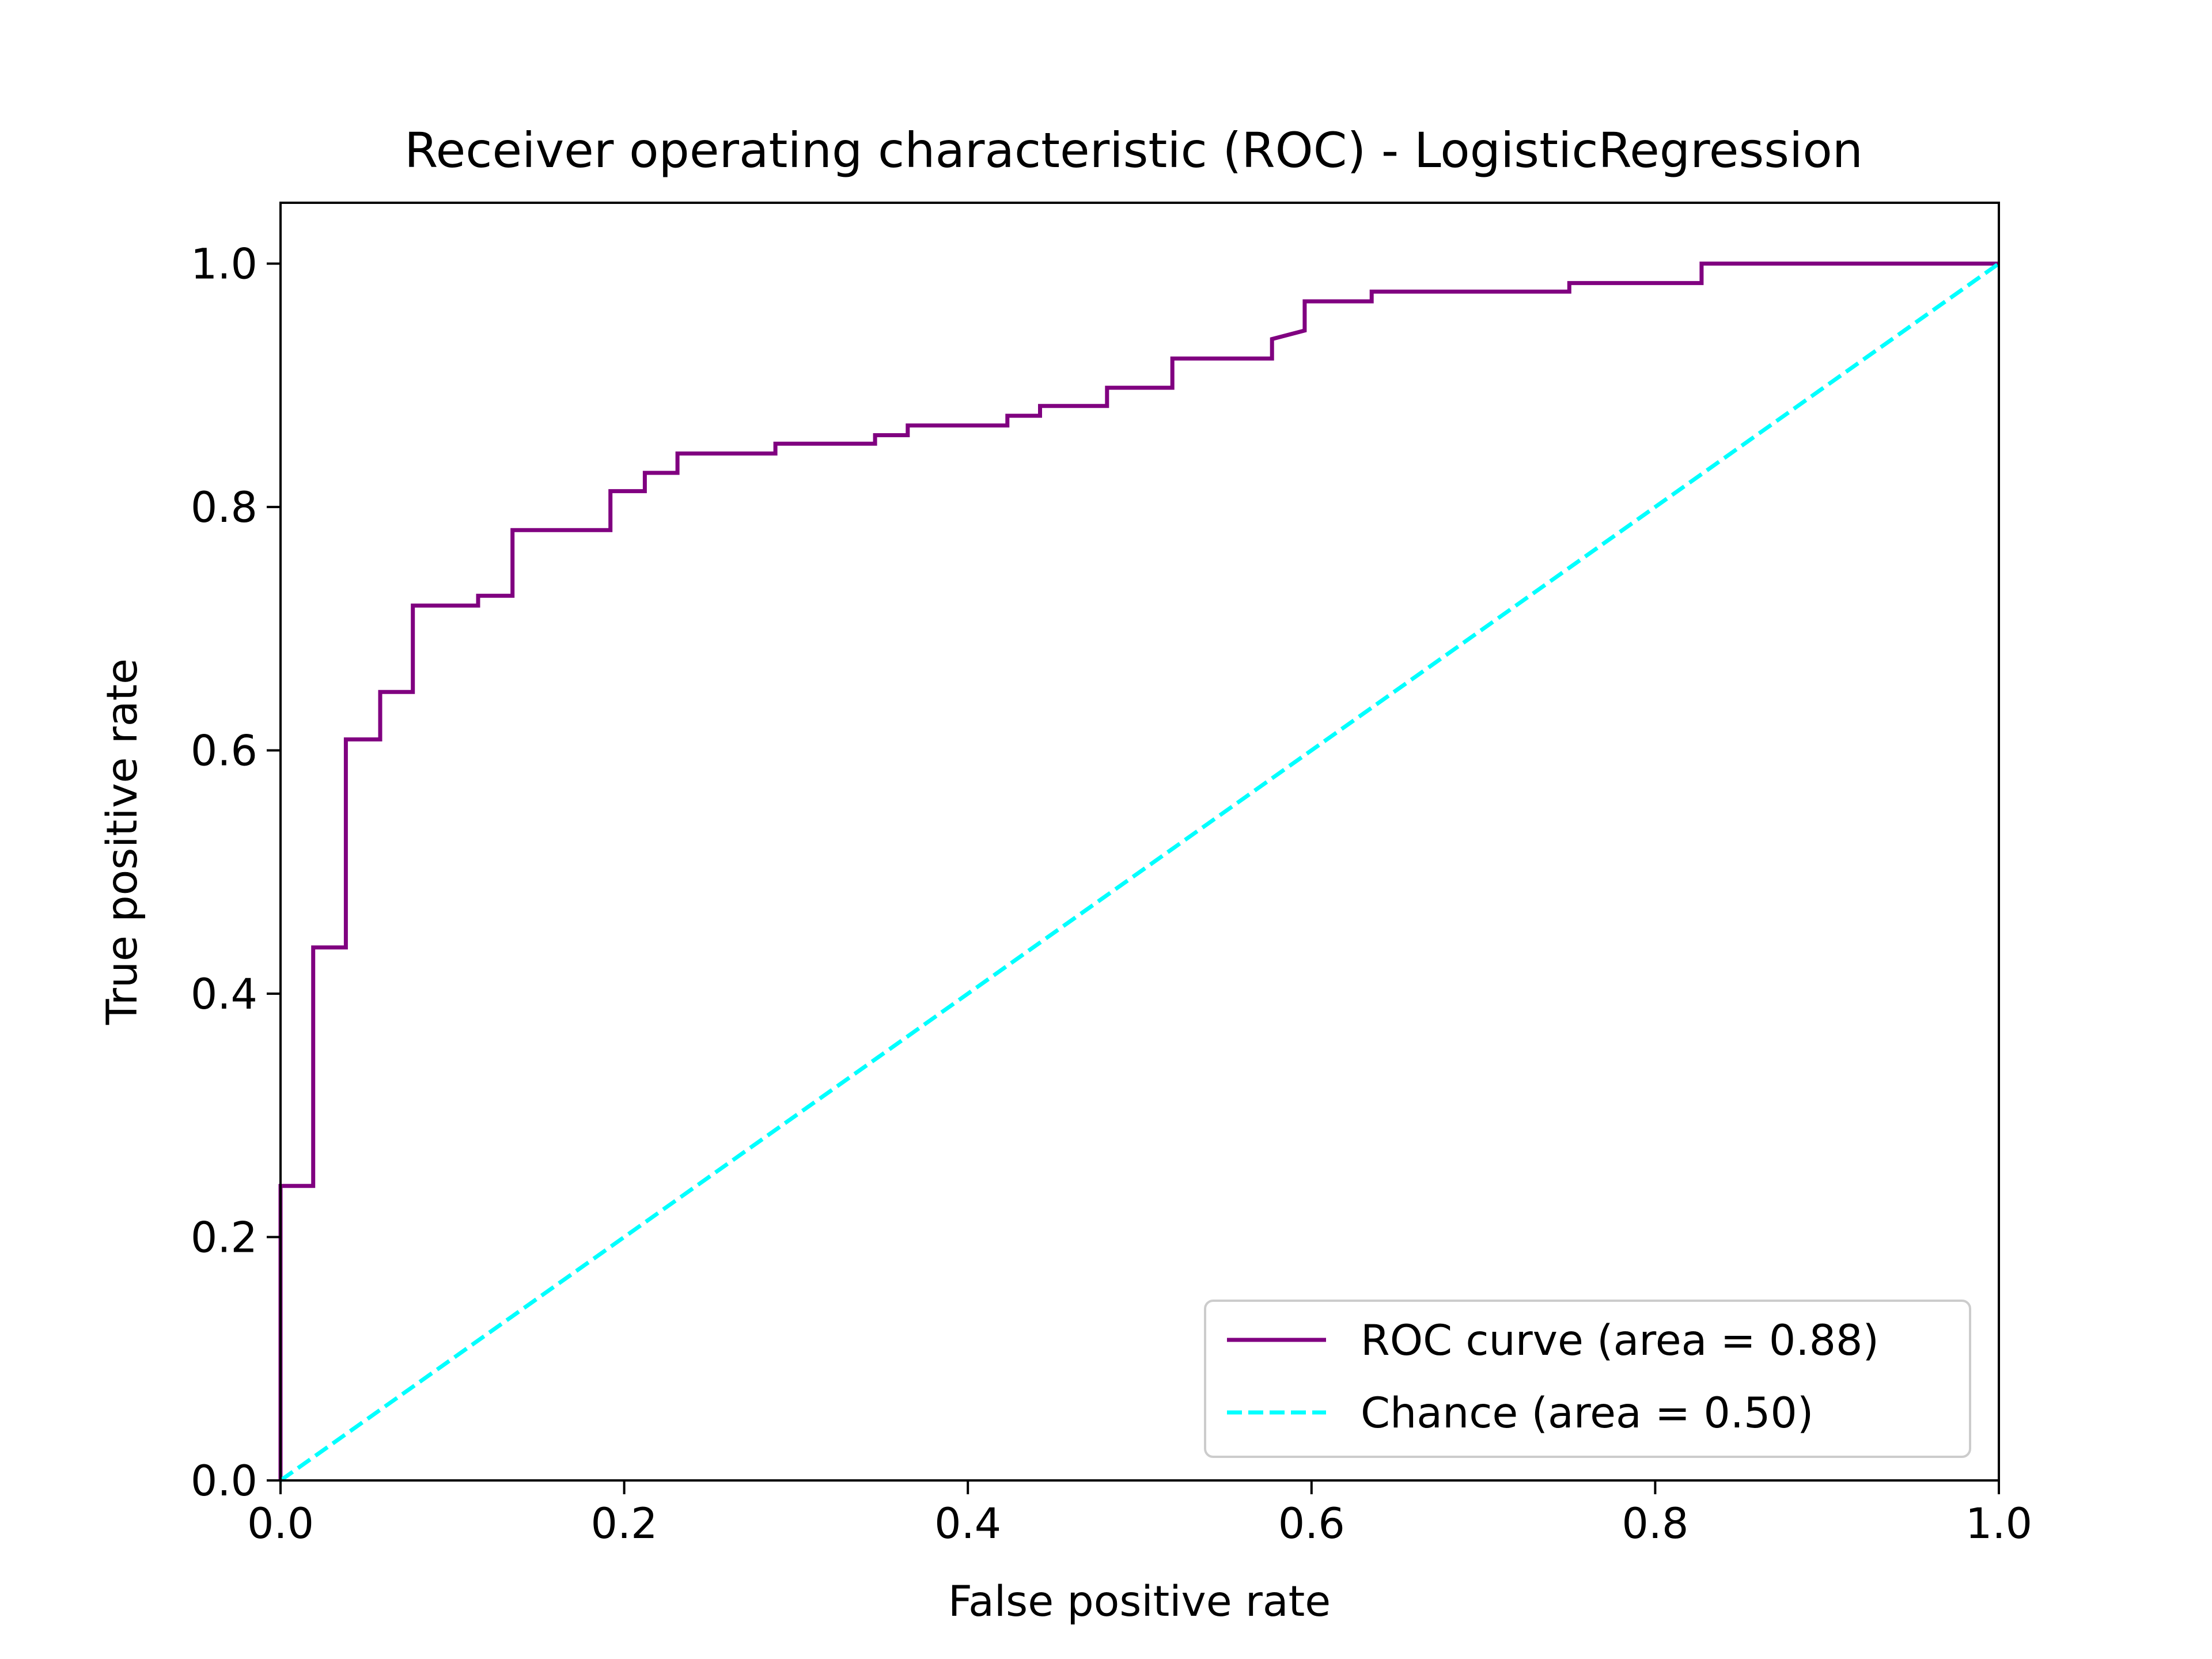 The width and height of the screenshot is (2212, 1659). I want to click on x-tick-label: 0.6, so click(1311, 1523).